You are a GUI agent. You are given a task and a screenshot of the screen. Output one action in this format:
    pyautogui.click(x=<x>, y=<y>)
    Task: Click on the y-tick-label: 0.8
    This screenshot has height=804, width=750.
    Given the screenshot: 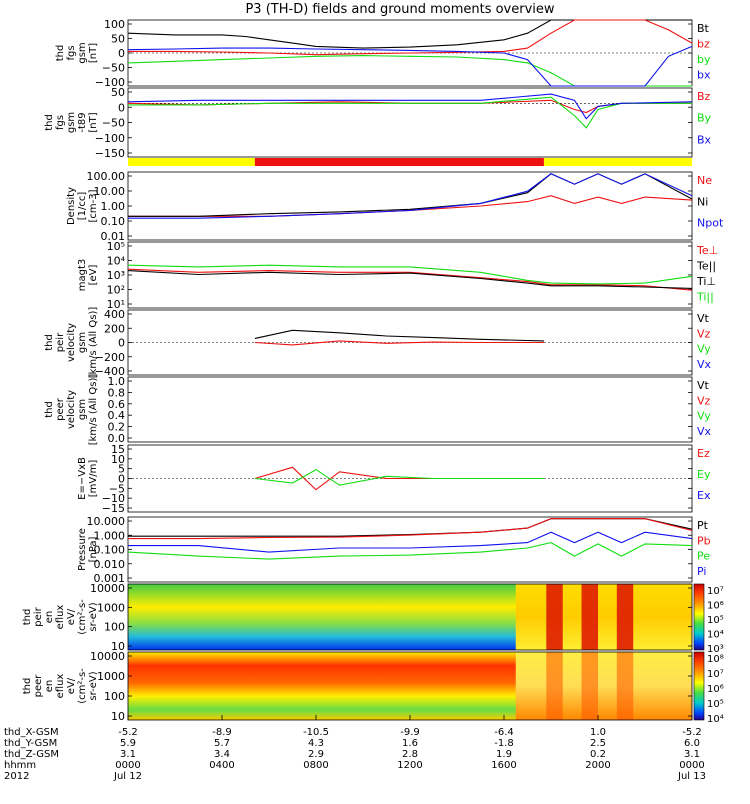 What is the action you would take?
    pyautogui.click(x=117, y=392)
    